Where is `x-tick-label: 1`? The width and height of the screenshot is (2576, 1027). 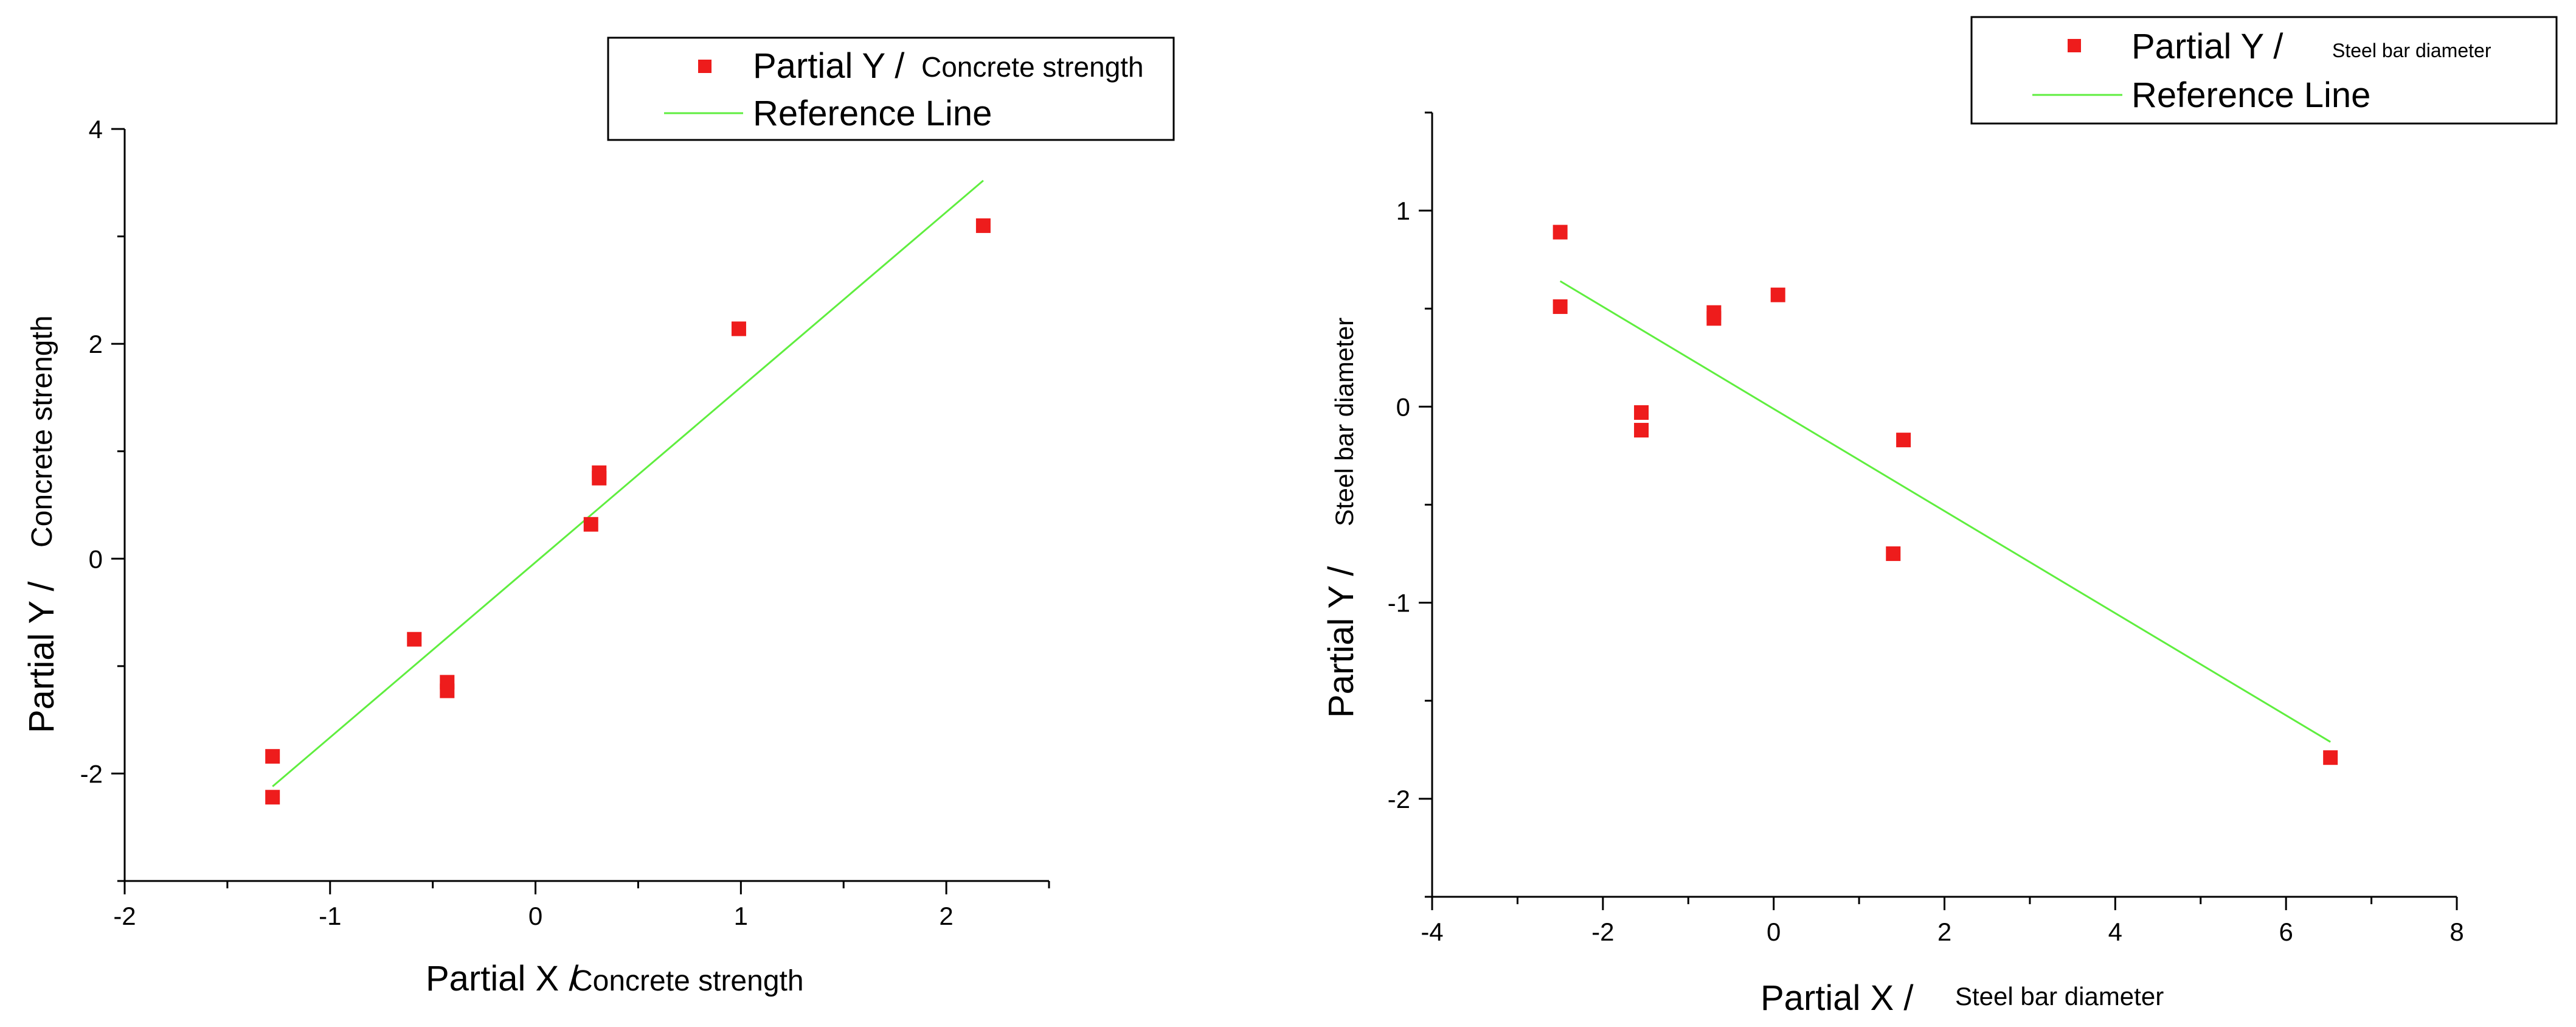
x-tick-label: 1 is located at coordinates (741, 916).